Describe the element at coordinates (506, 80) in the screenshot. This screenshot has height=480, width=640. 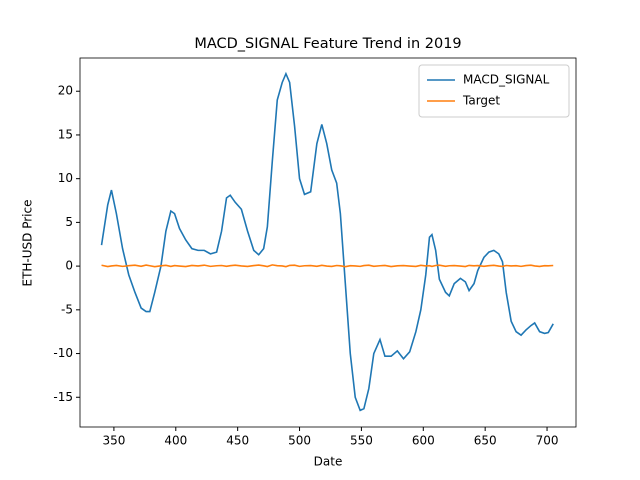
I see `legend-label: MACD_SIGNAL` at that location.